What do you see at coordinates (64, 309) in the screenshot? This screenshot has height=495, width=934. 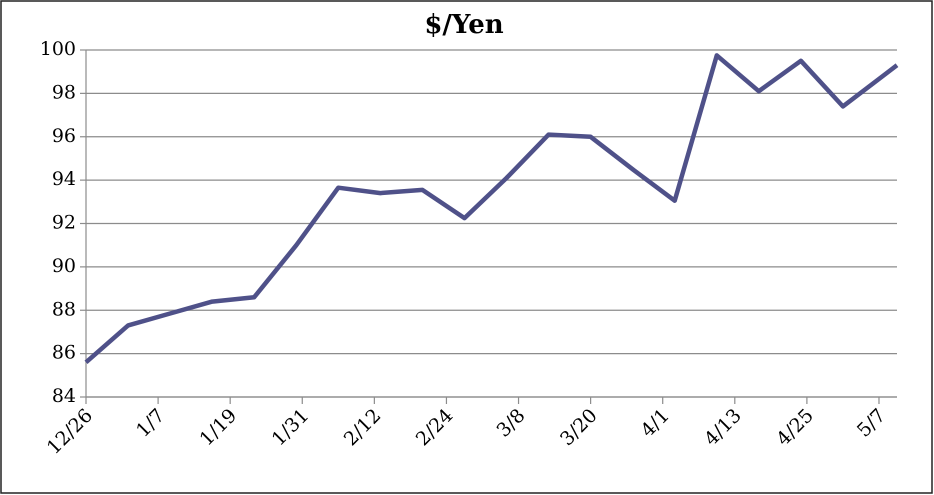 I see `y-tick-label: 88` at bounding box center [64, 309].